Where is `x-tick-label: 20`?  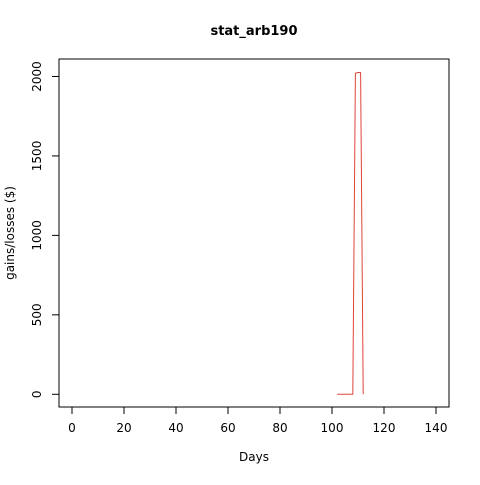
x-tick-label: 20 is located at coordinates (123, 428).